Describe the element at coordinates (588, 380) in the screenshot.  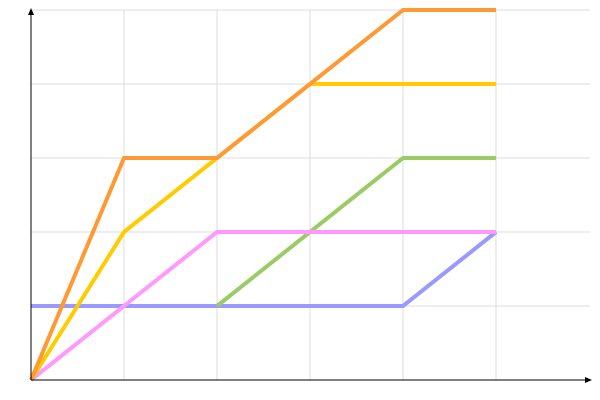
I see `x-axis-arrow` at that location.